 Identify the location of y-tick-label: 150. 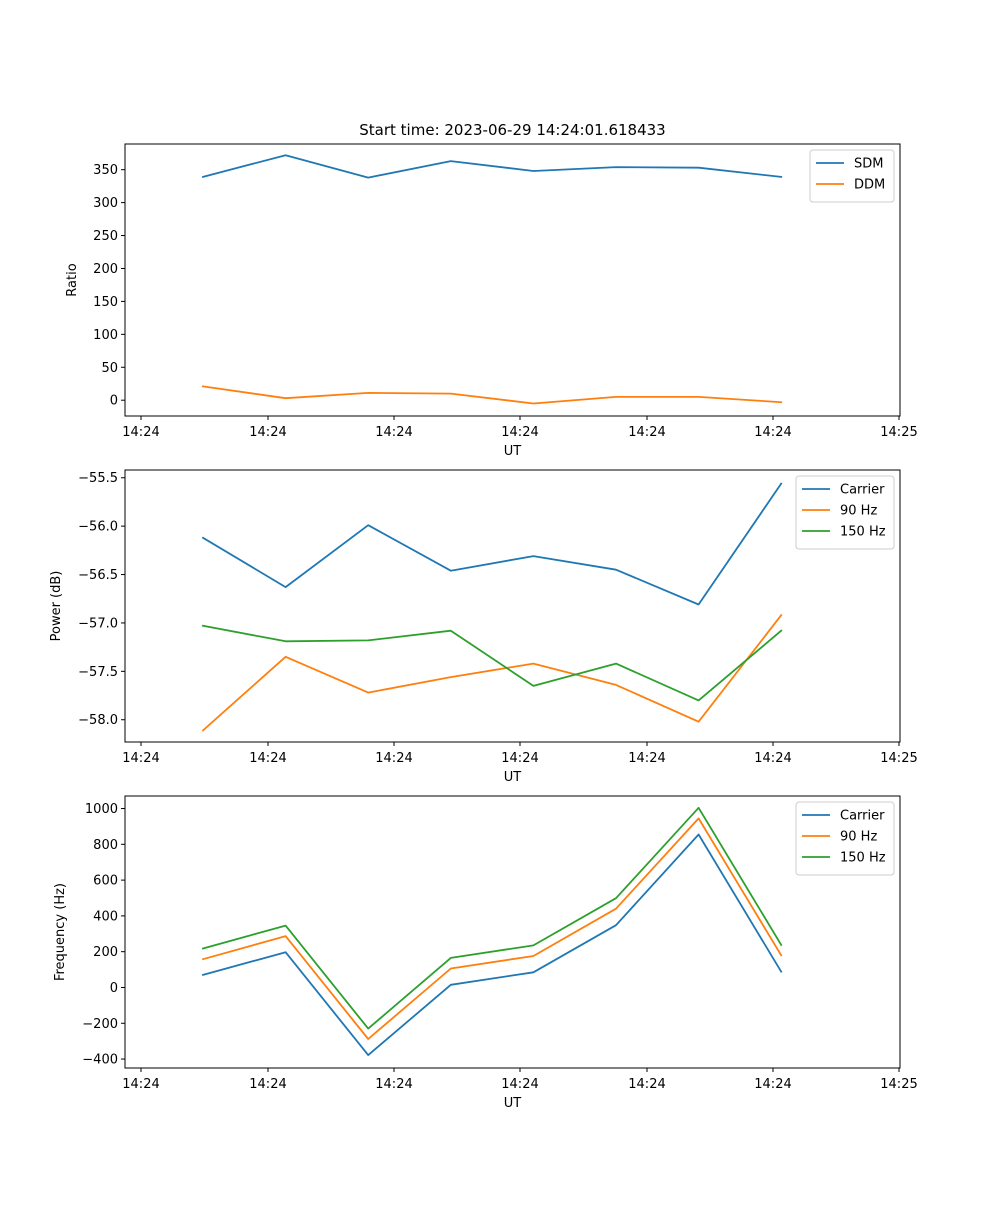
(105, 302).